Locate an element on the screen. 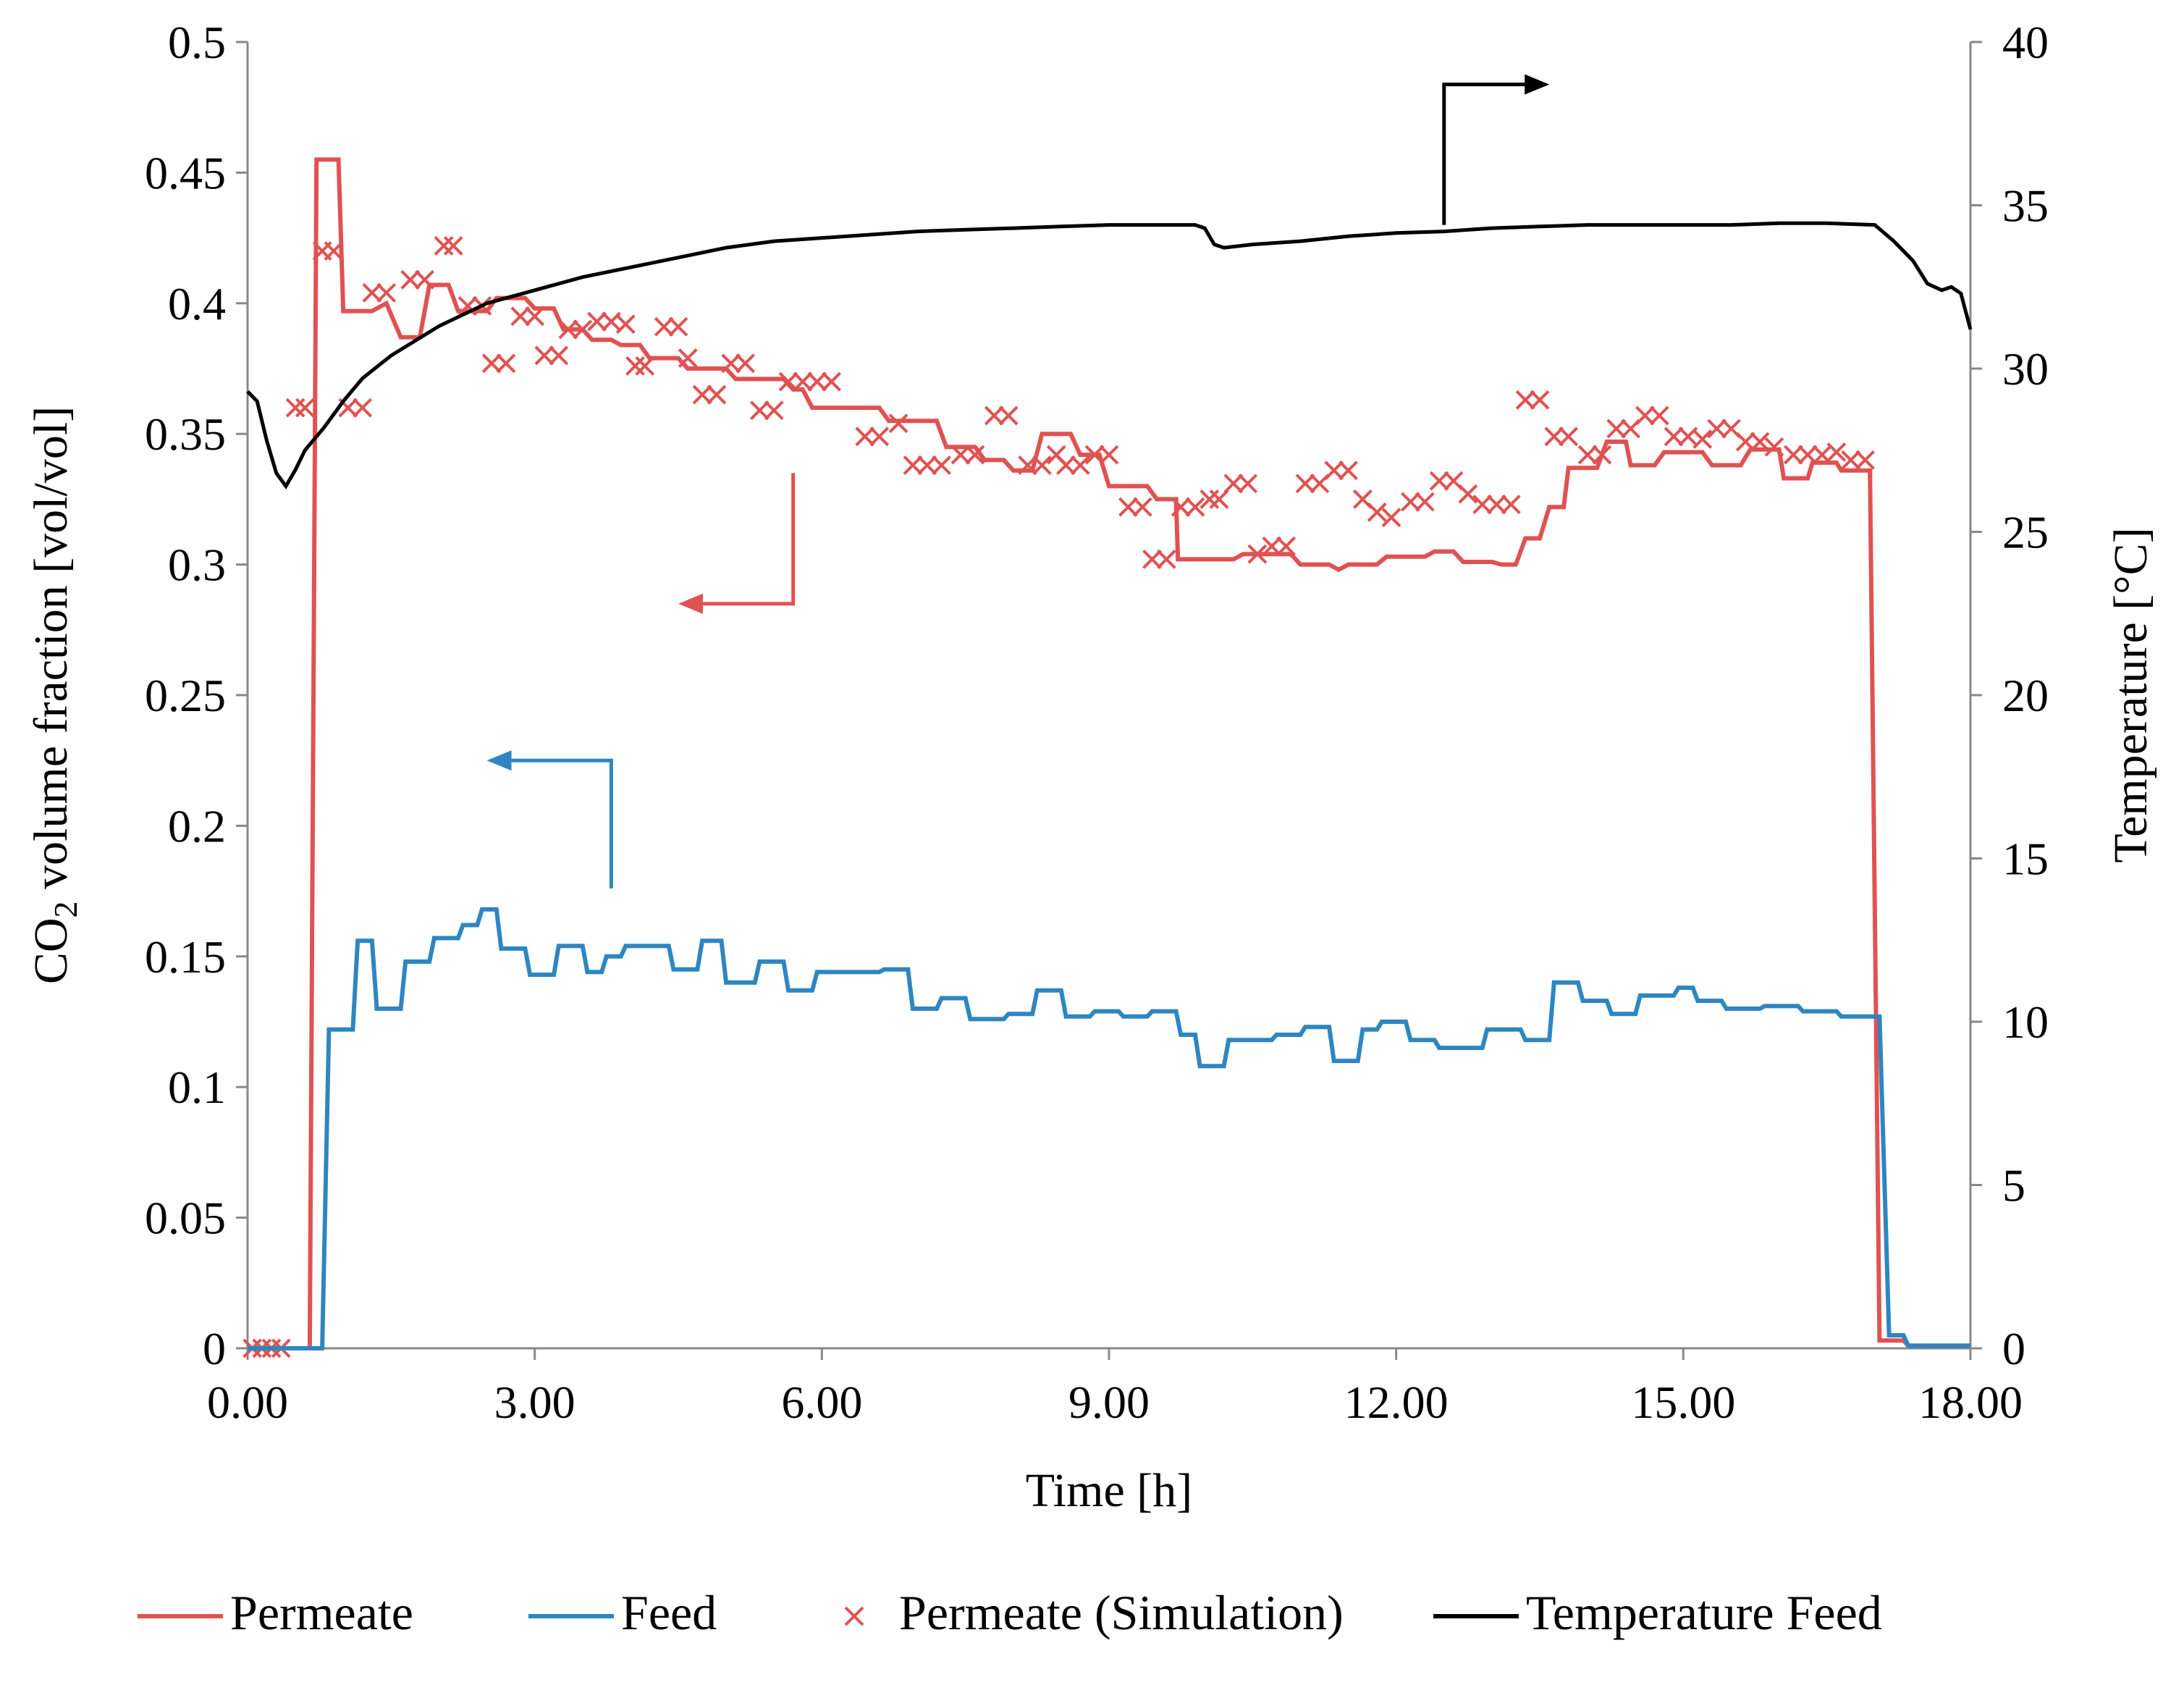 Image resolution: width=2184 pixels, height=1685 pixels. legend-label: Feed is located at coordinates (669, 1613).